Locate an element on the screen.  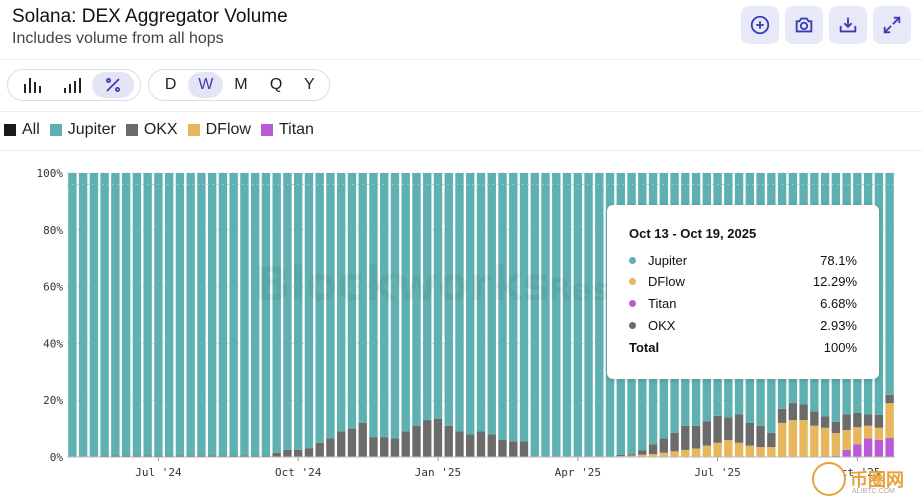
interval-q: Q is located at coordinates (276, 84).